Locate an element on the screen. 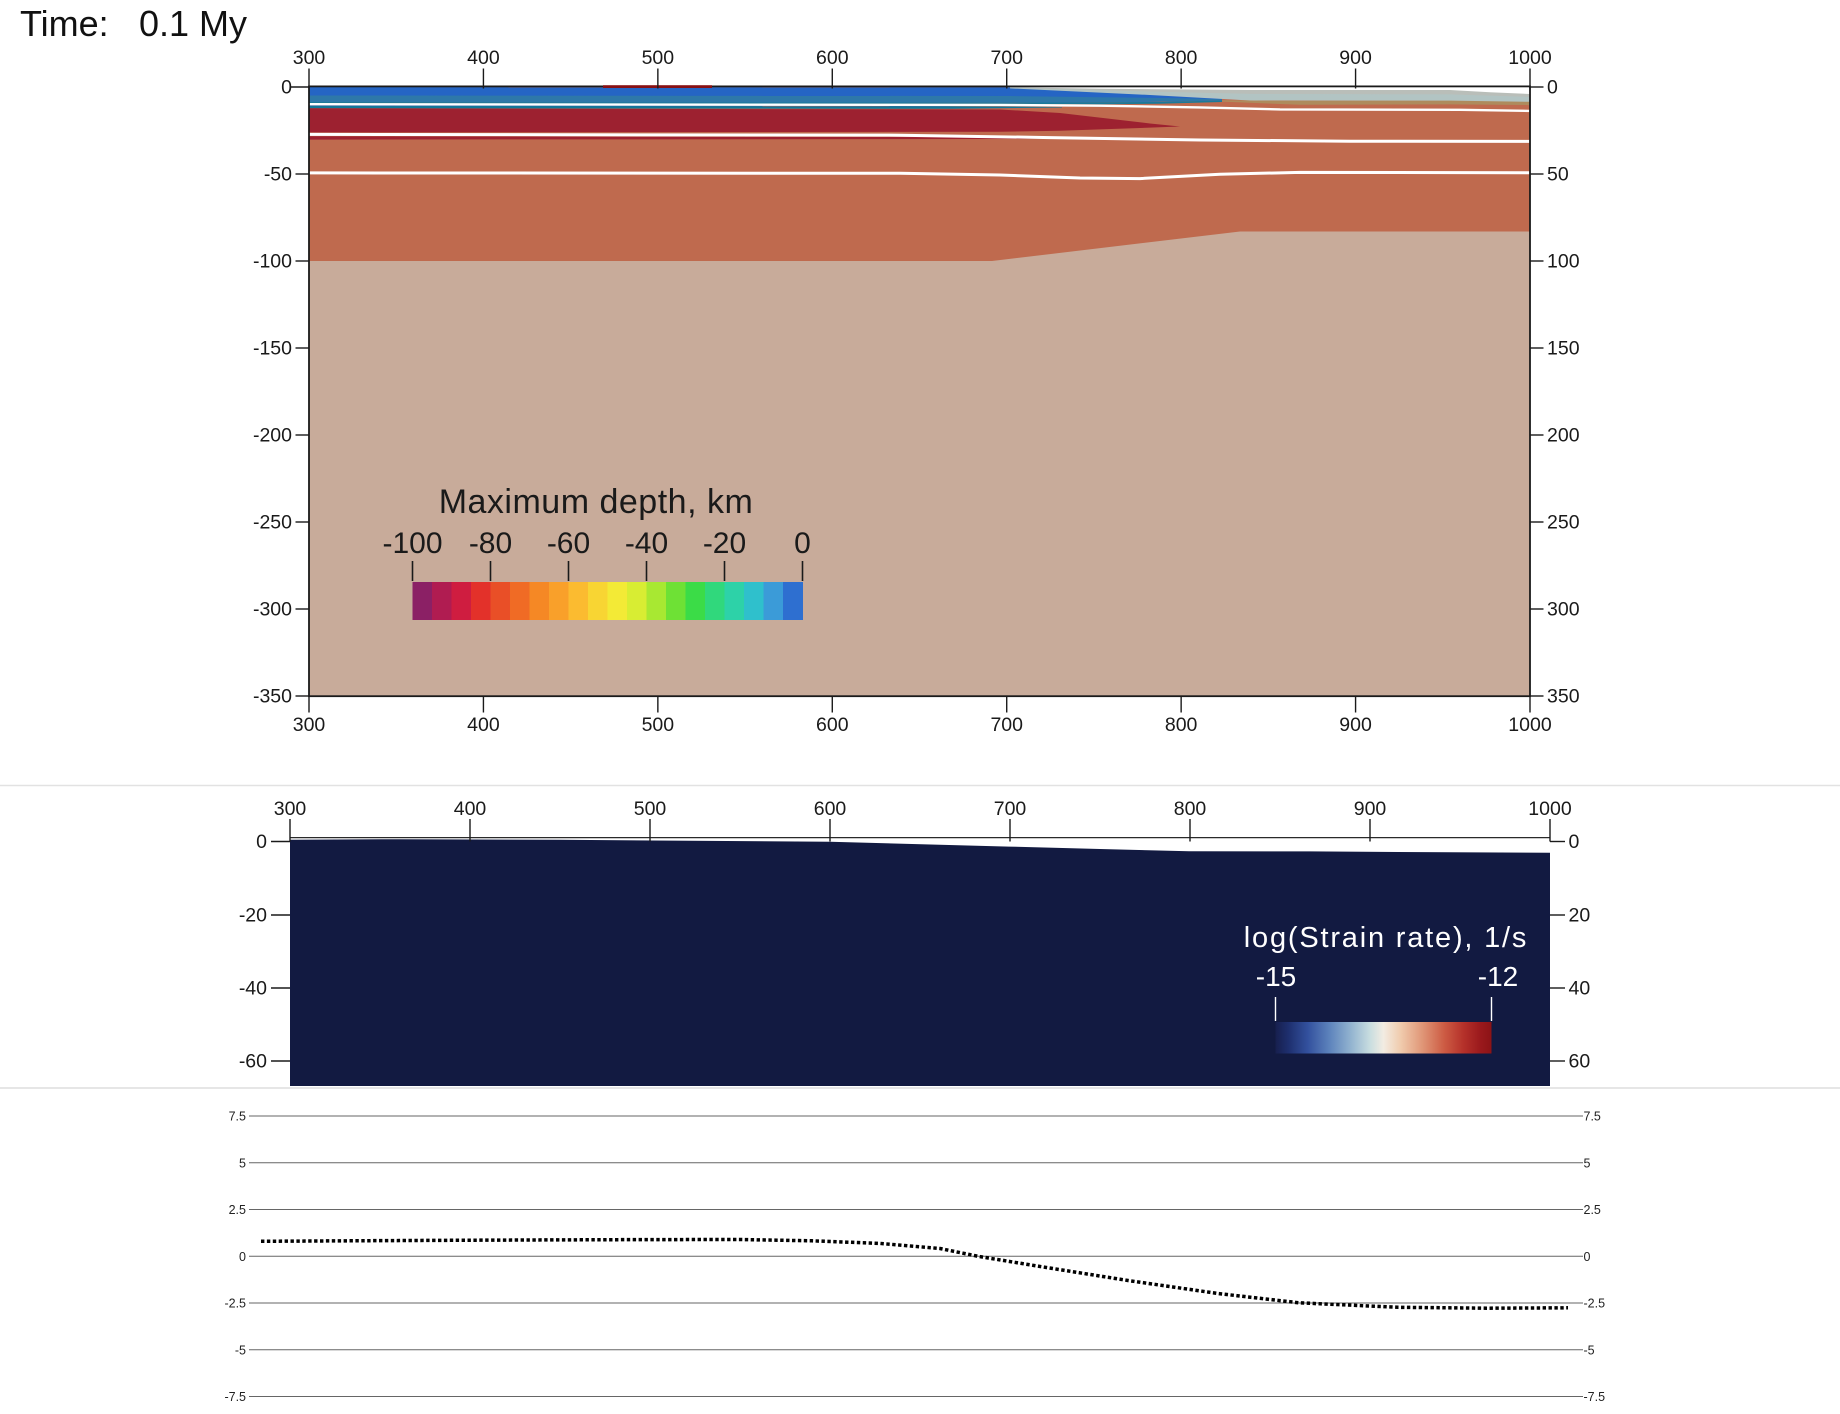 Image resolution: width=1840 pixels, height=1414 pixels. svg-text: log(Strain rate), 1/s is located at coordinates (1386, 938).